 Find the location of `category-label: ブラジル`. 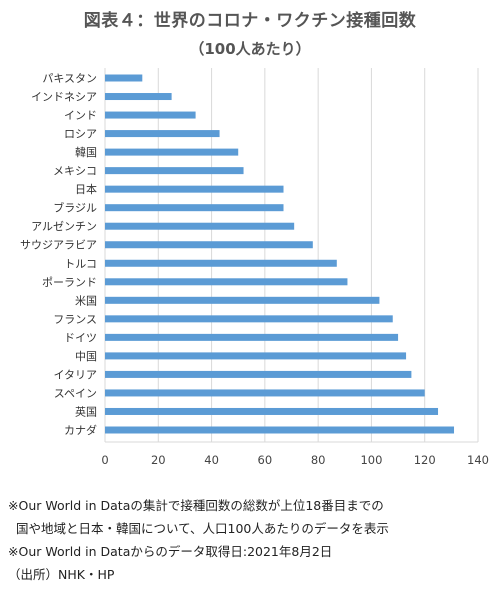

category-label: ブラジル is located at coordinates (75, 208).